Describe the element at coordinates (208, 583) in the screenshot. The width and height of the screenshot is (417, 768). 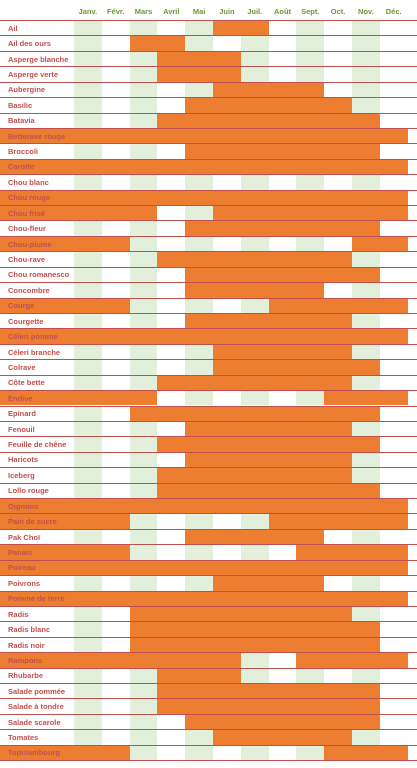
I see `vegetable-row: Poivrons` at that location.